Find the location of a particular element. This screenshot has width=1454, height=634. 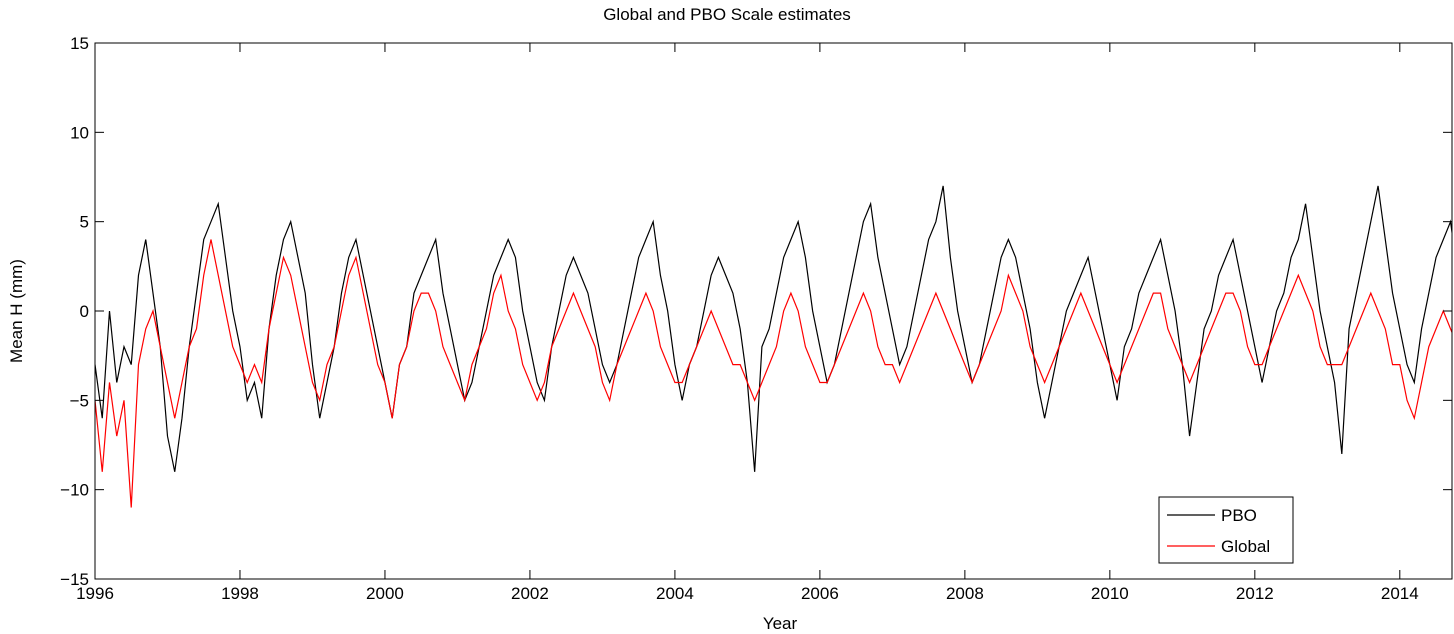

legend-label: PBO is located at coordinates (1239, 515).